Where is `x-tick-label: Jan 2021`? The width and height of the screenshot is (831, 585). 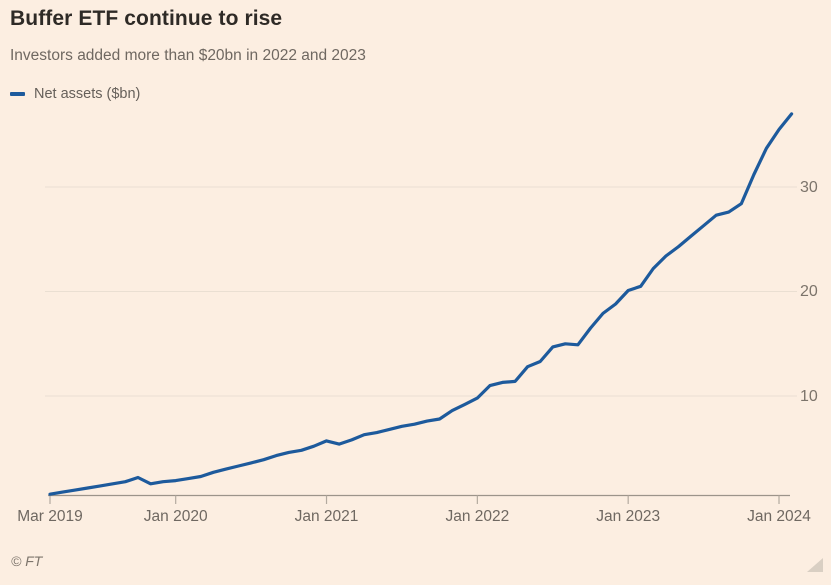
x-tick-label: Jan 2021 is located at coordinates (326, 516).